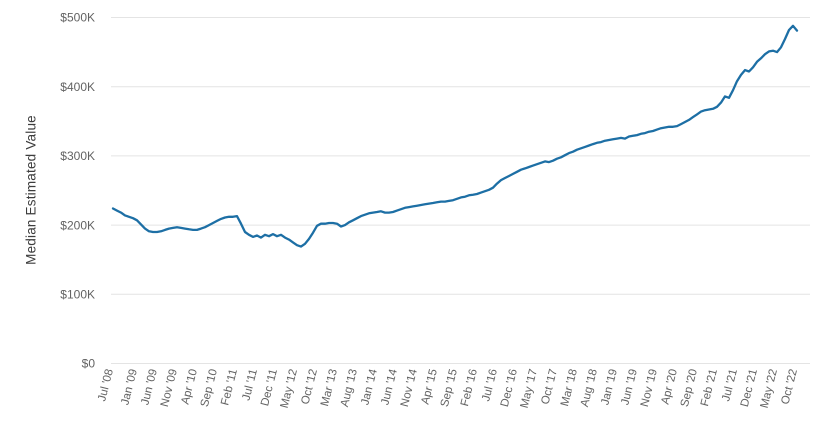 Image resolution: width=816 pixels, height=425 pixels. Describe the element at coordinates (529, 389) in the screenshot. I see `x-axis-tick-label: May '17` at that location.